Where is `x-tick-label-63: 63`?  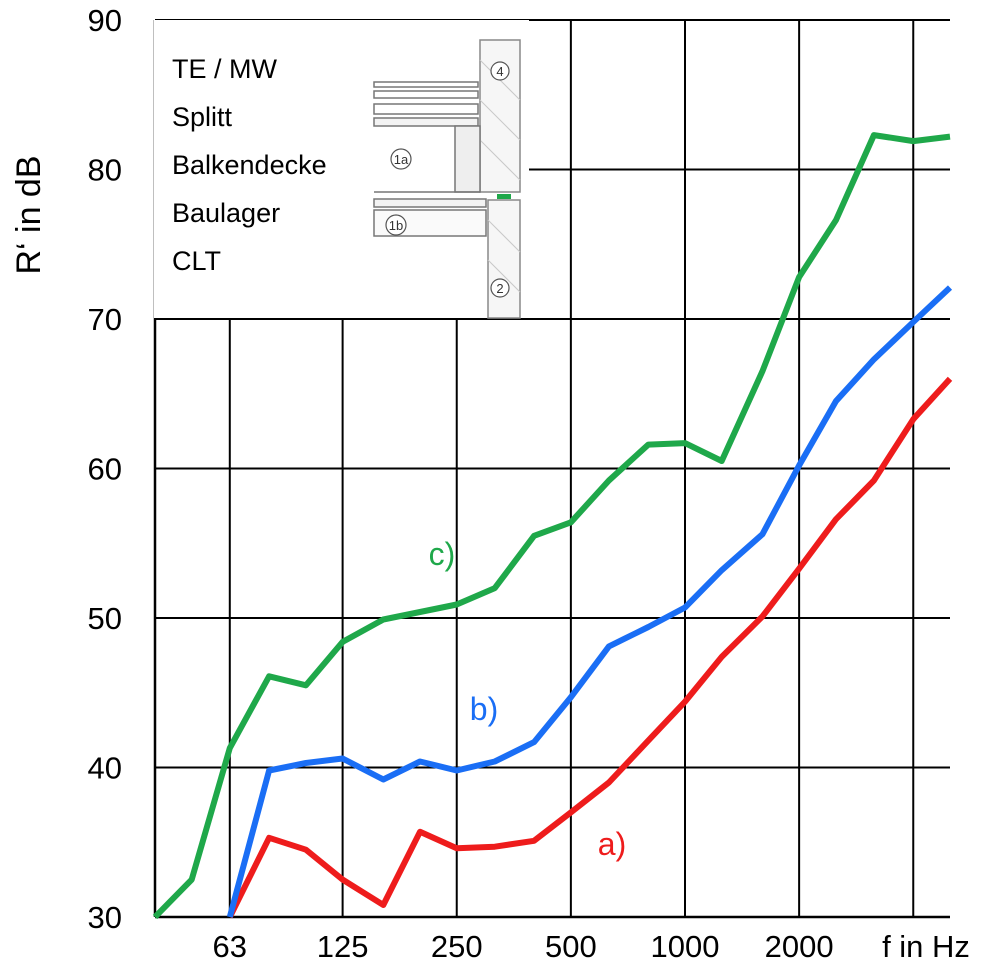 x-tick-label-63: 63 is located at coordinates (230, 946).